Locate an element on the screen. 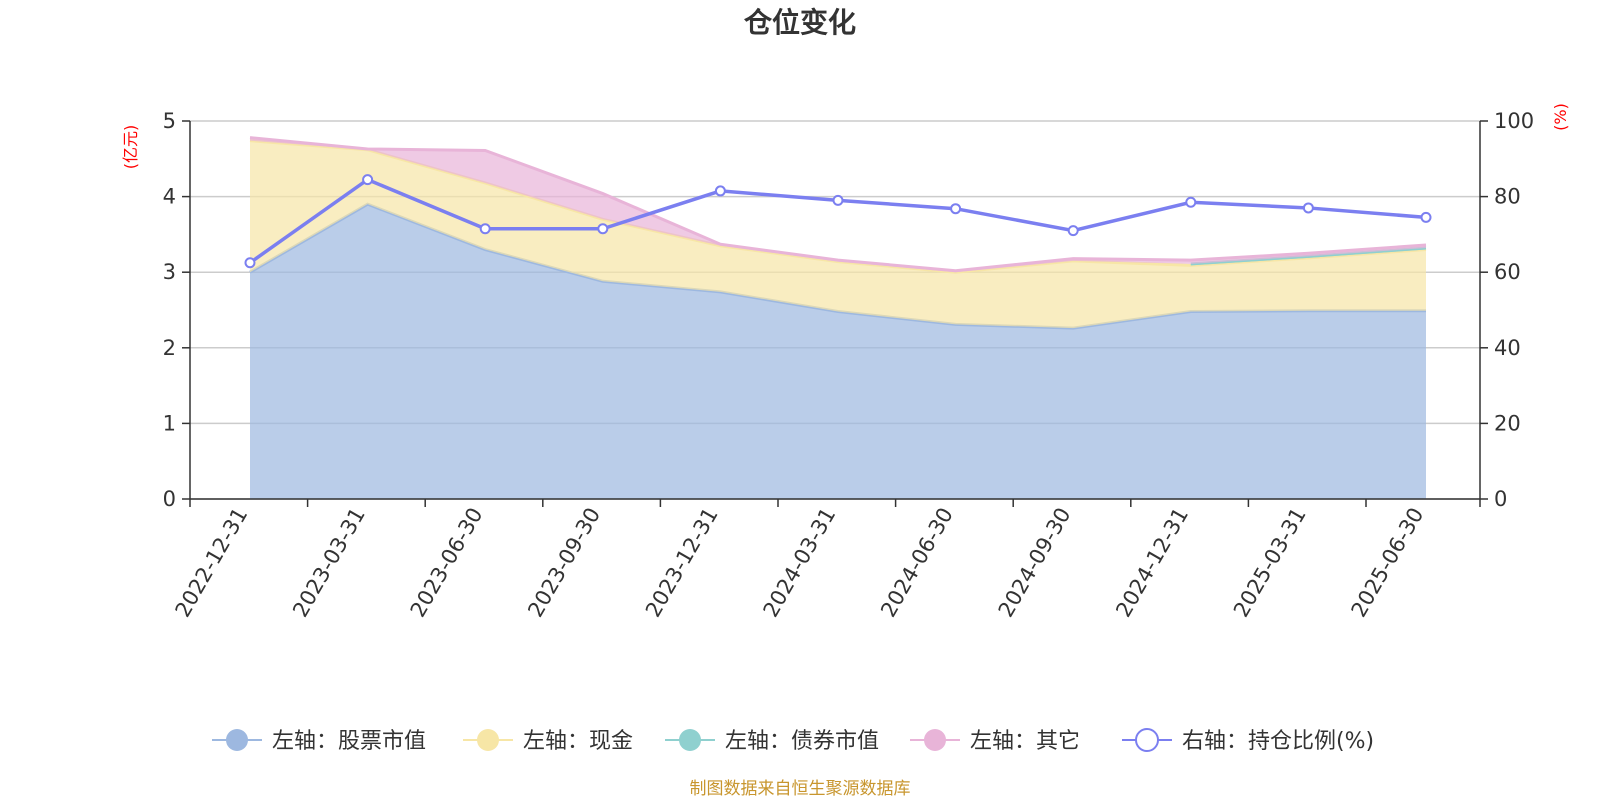 Image resolution: width=1600 pixels, height=800 pixels. right-axis-unit: (%) is located at coordinates (1560, 117).